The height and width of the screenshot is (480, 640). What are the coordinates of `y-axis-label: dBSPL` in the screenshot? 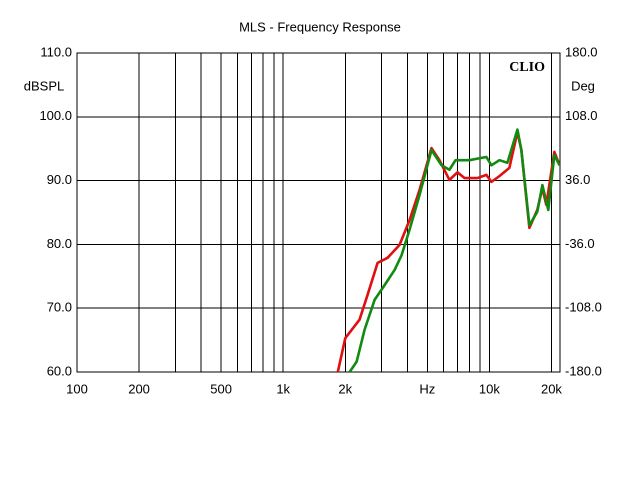 It's located at (44, 85).